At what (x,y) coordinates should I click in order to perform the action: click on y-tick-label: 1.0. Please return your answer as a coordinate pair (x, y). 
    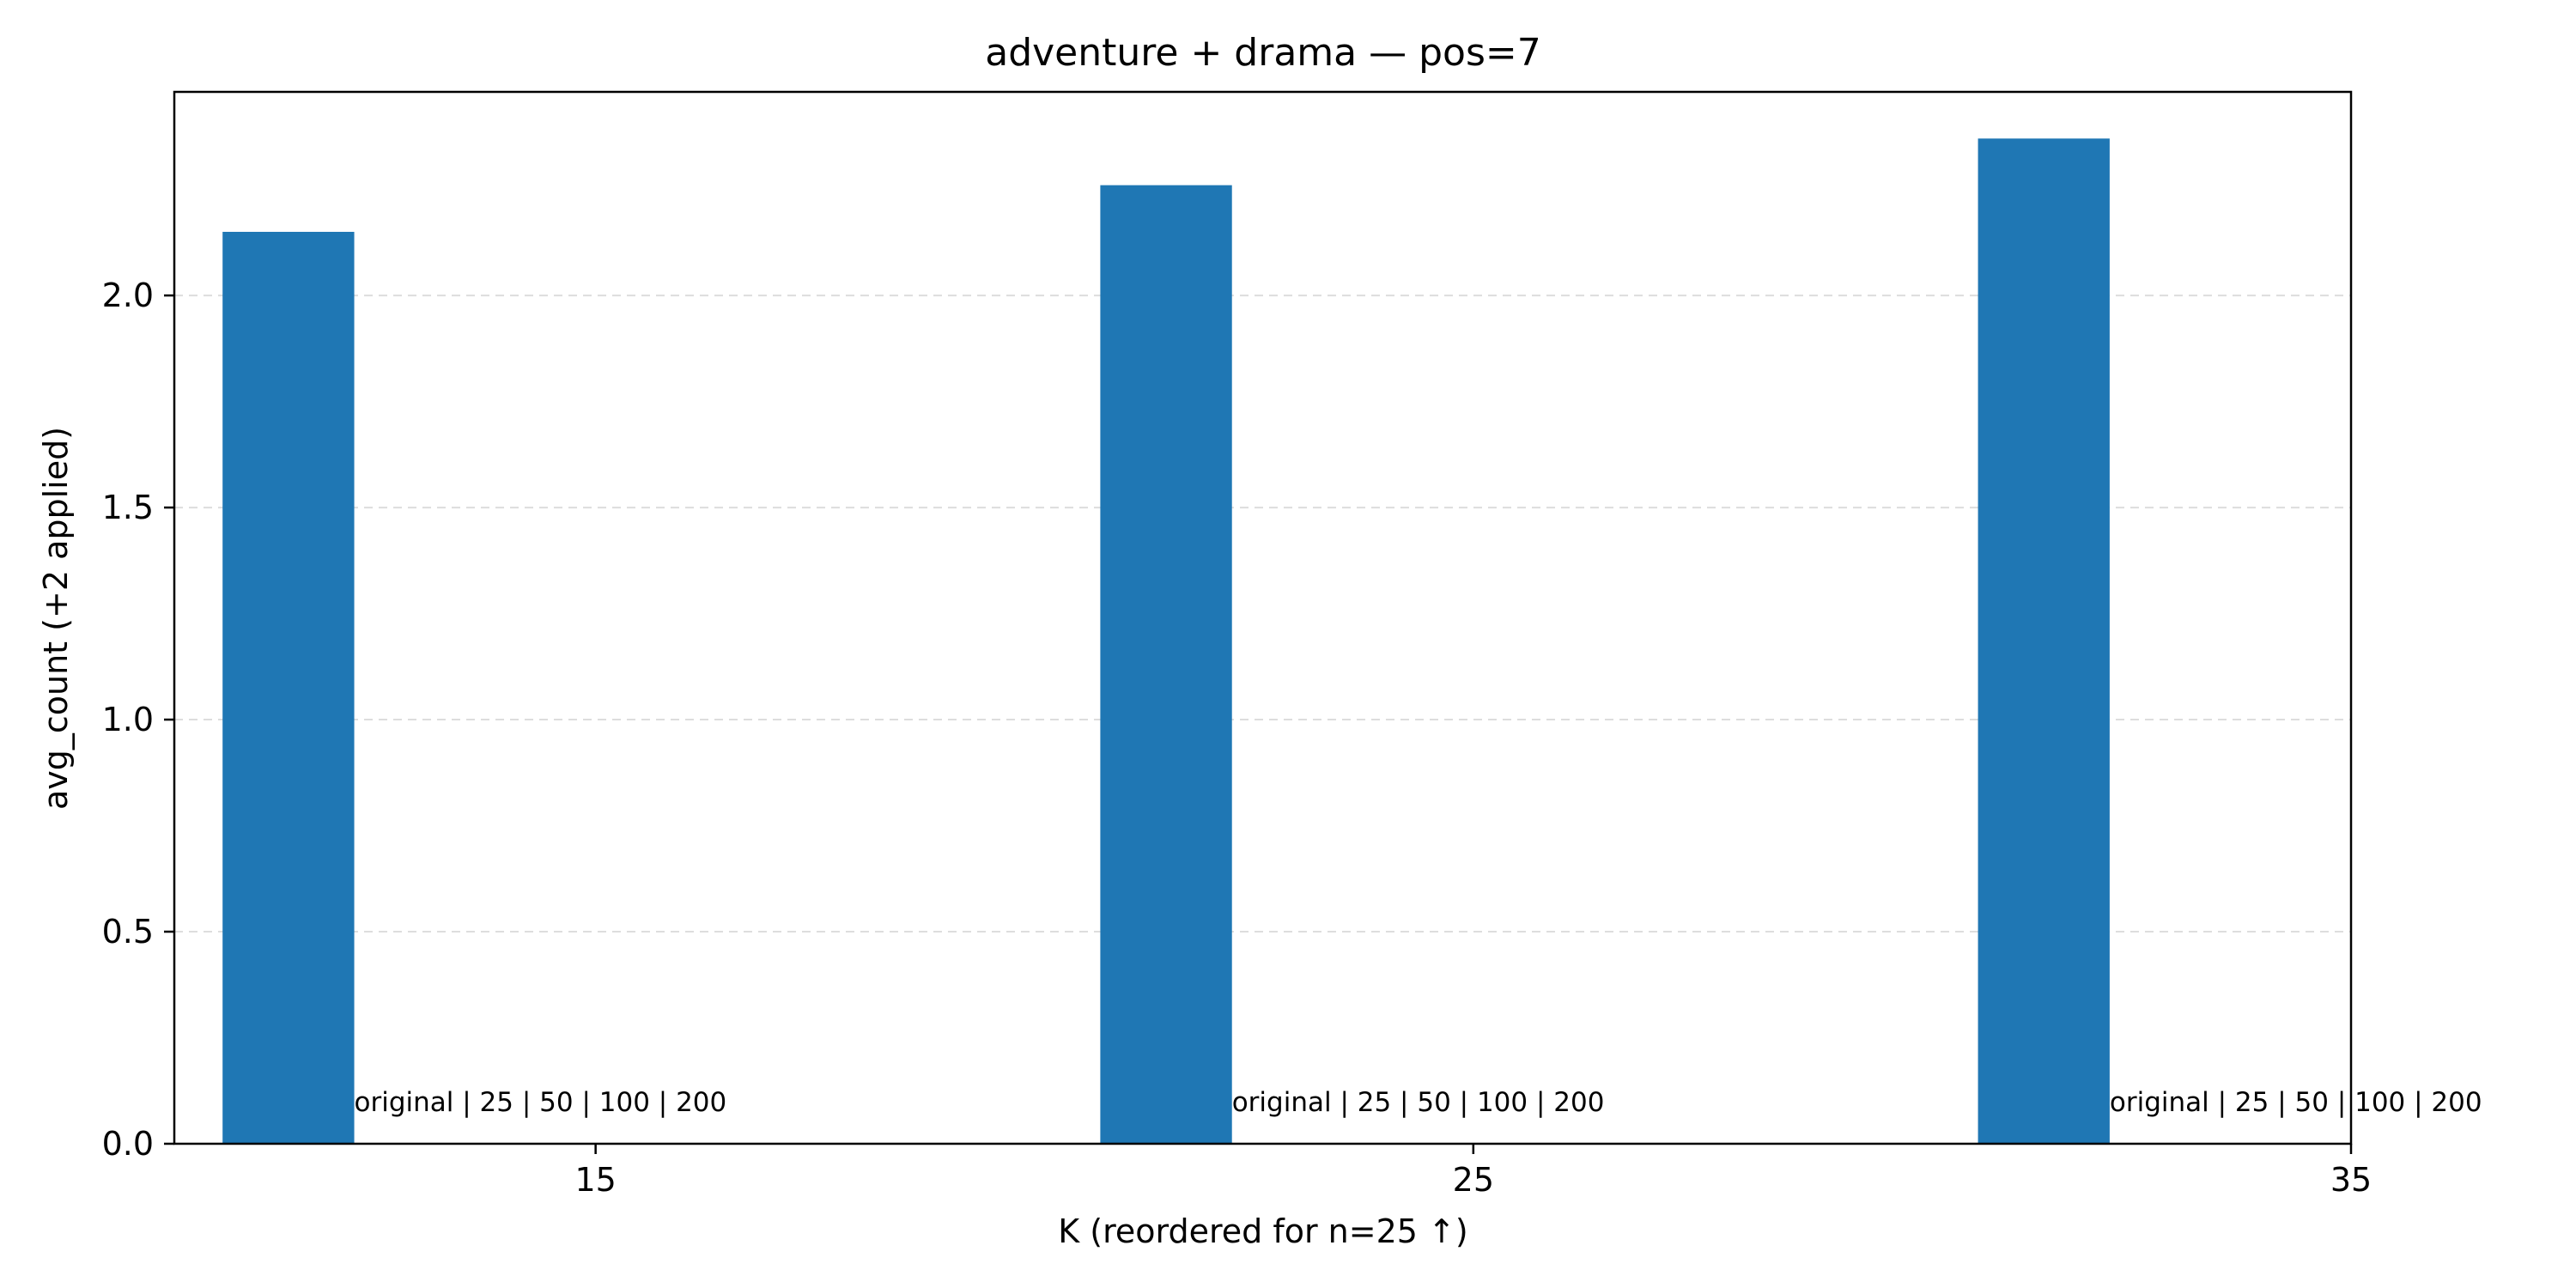
    Looking at the image, I should click on (128, 719).